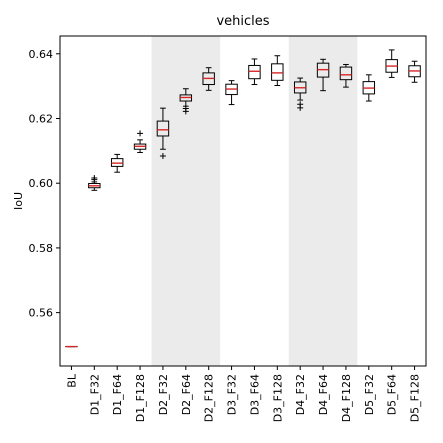 The image size is (443, 443). I want to click on box-d2-f64, so click(186, 101).